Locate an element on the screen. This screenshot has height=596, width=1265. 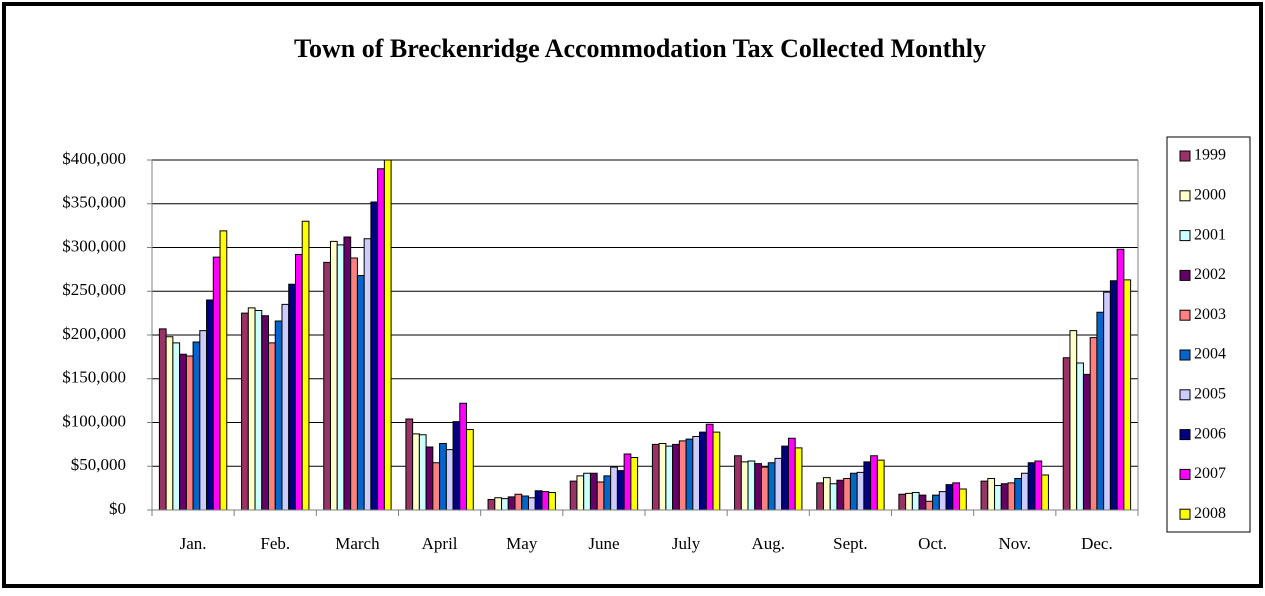
x-tick-label: May is located at coordinates (522, 543).